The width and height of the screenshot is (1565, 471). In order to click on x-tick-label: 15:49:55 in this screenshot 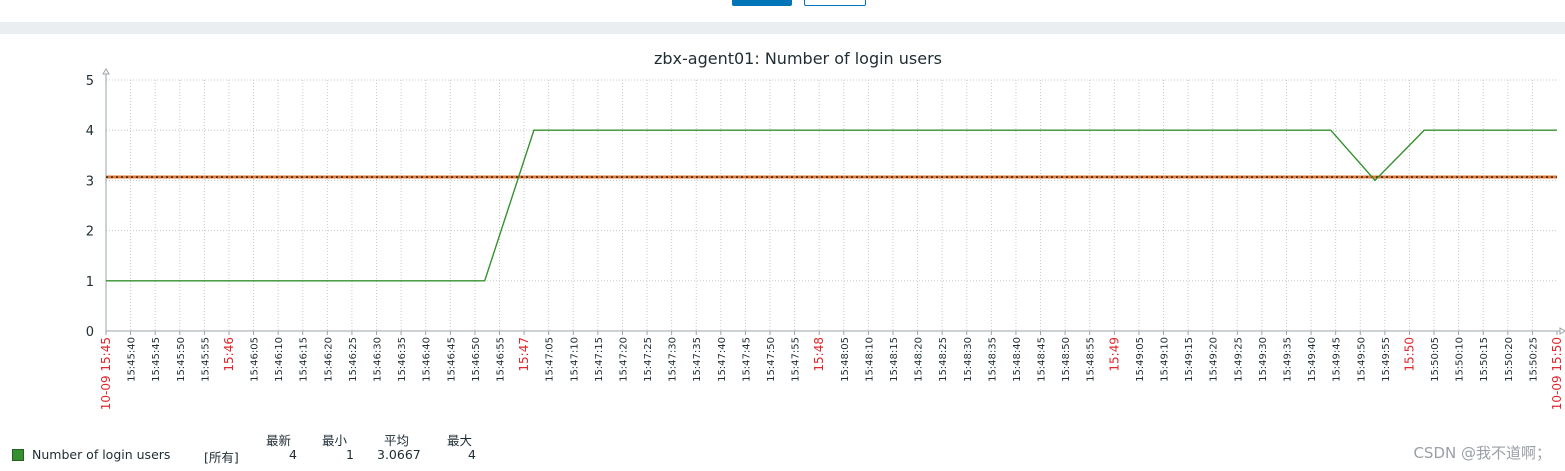, I will do `click(1386, 359)`.